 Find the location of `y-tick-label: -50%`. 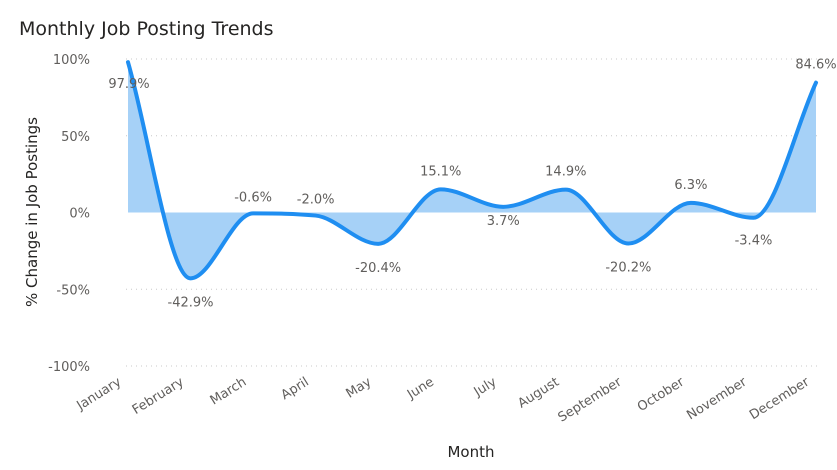

y-tick-label: -50% is located at coordinates (73, 290).